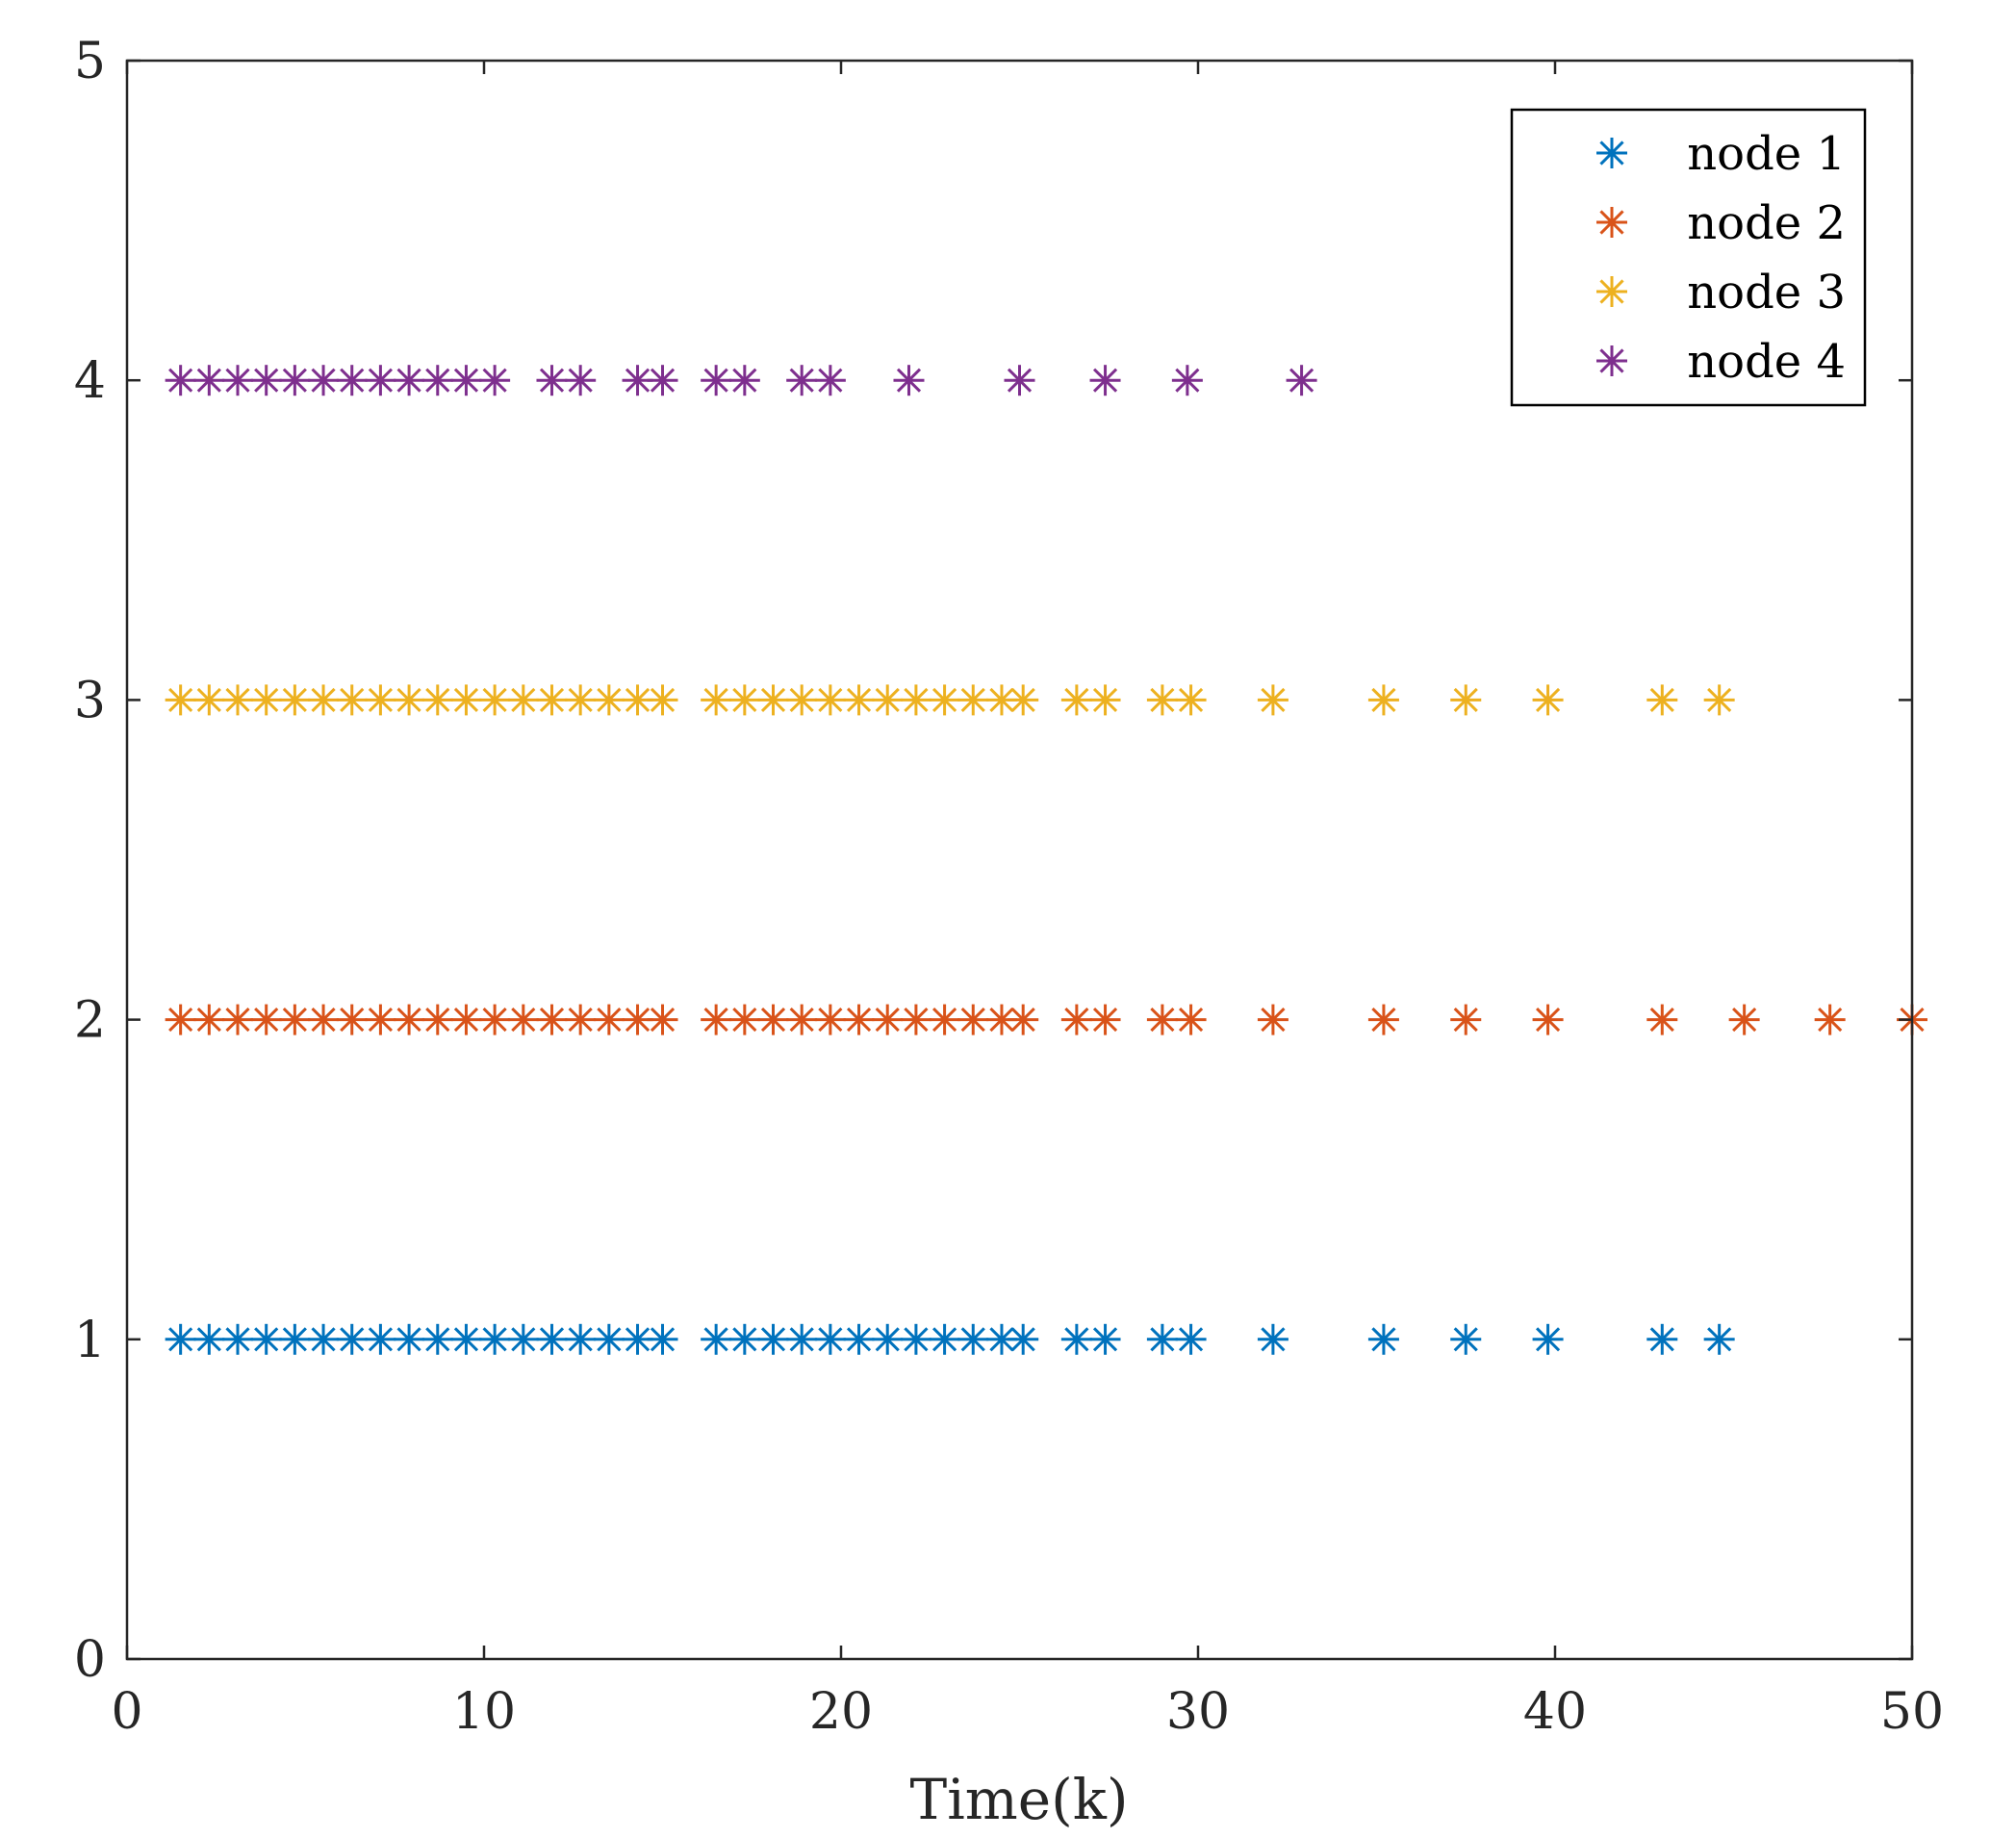 Image resolution: width=2016 pixels, height=1838 pixels. I want to click on y-tick-label: 1, so click(90, 1340).